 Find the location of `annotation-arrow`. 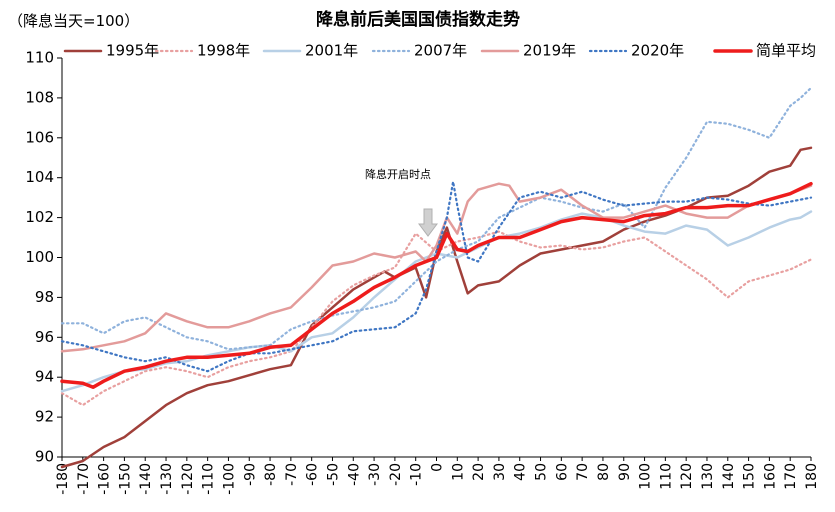

annotation-arrow is located at coordinates (428, 222).